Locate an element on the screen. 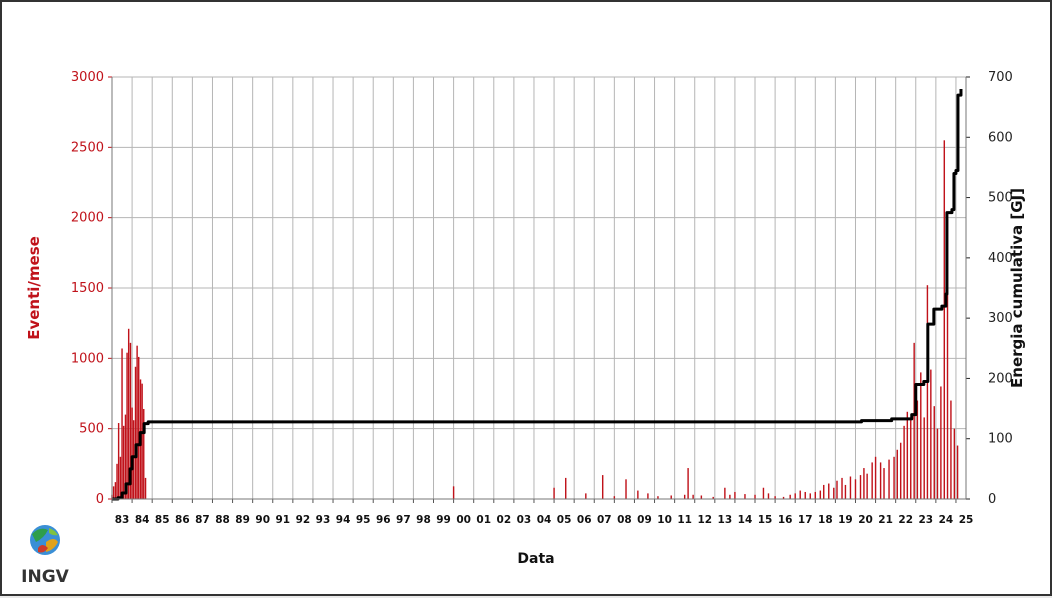 This screenshot has width=1052, height=598. x-tick-label: 96 is located at coordinates (383, 520).